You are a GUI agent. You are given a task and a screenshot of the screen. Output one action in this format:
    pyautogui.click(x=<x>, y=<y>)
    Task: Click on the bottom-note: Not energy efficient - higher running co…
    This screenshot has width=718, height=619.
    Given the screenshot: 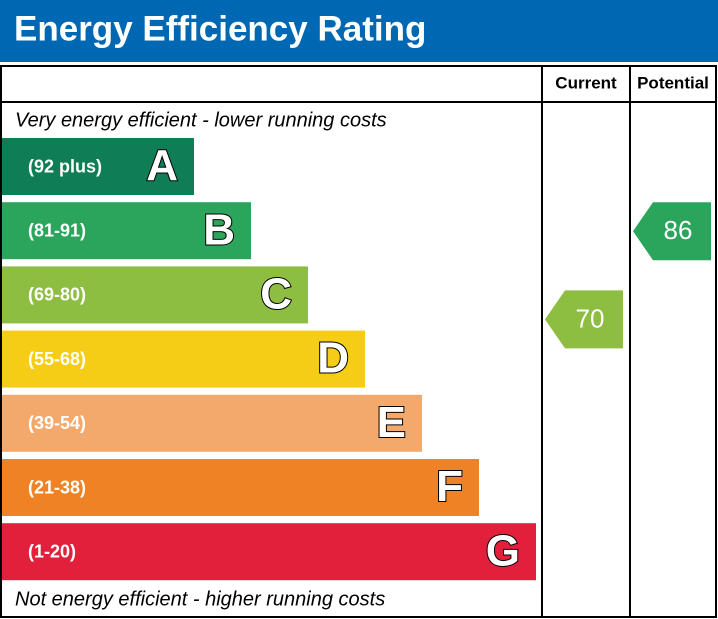 What is the action you would take?
    pyautogui.click(x=200, y=599)
    